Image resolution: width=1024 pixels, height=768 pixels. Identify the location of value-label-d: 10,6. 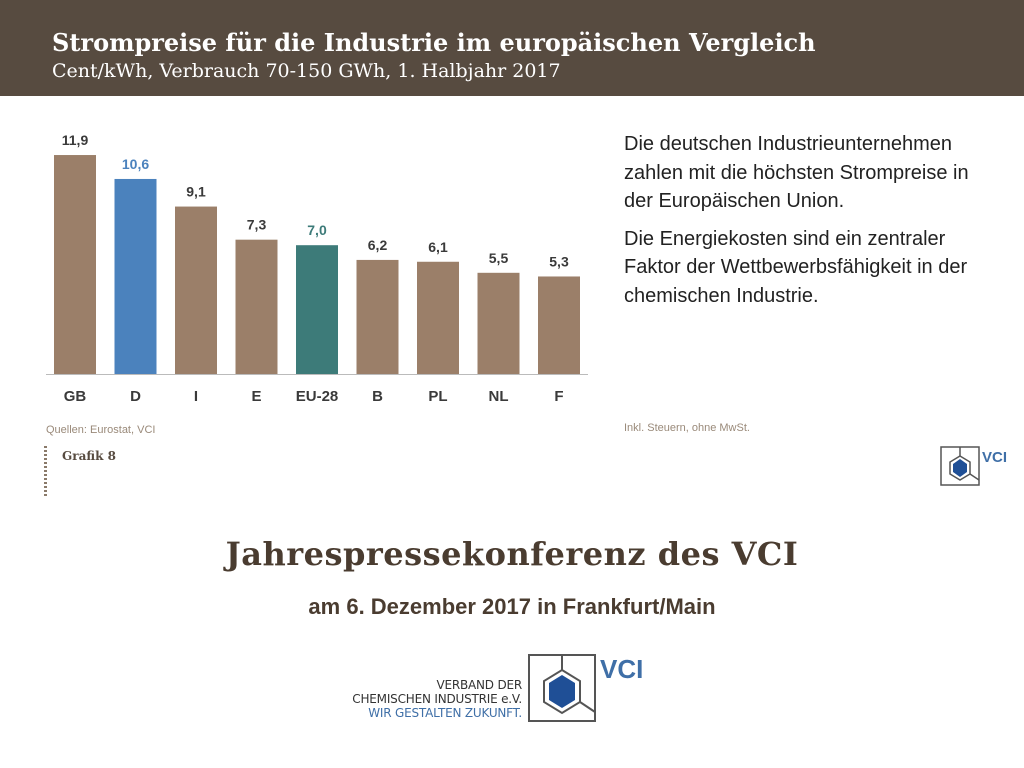
(135, 164).